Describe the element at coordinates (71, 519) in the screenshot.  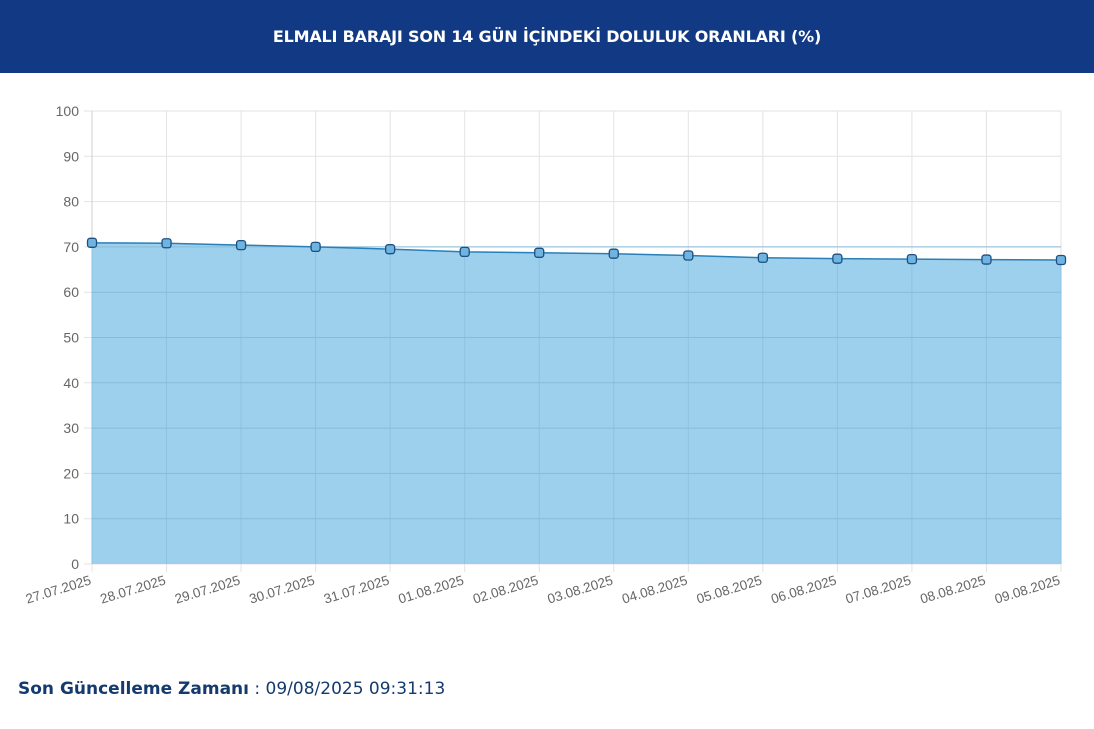
I see `y-tick-label: 10` at that location.